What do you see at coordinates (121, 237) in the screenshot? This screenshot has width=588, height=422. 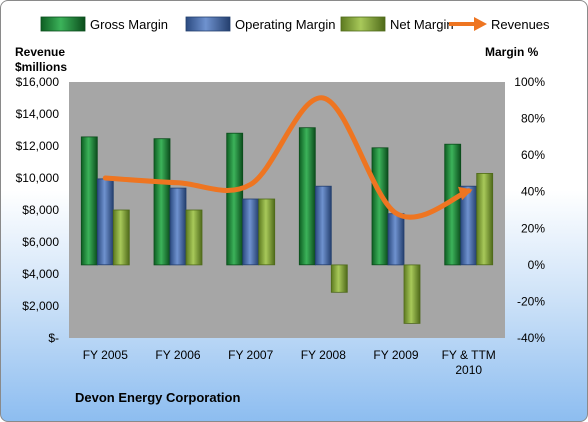 I see `bar-net-margin-fy-2005` at bounding box center [121, 237].